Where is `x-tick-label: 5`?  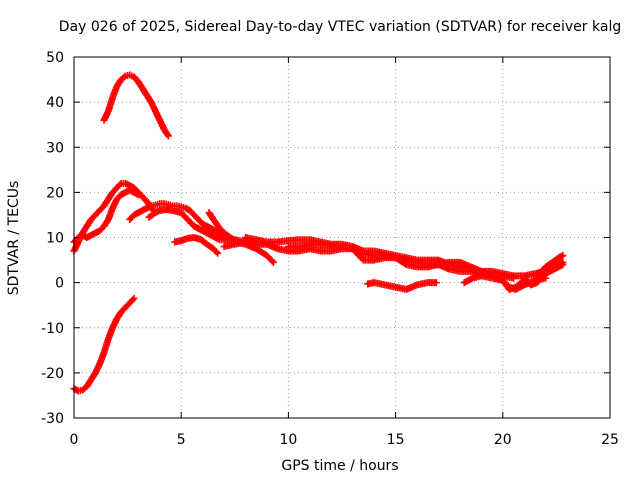 x-tick-label: 5 is located at coordinates (181, 440).